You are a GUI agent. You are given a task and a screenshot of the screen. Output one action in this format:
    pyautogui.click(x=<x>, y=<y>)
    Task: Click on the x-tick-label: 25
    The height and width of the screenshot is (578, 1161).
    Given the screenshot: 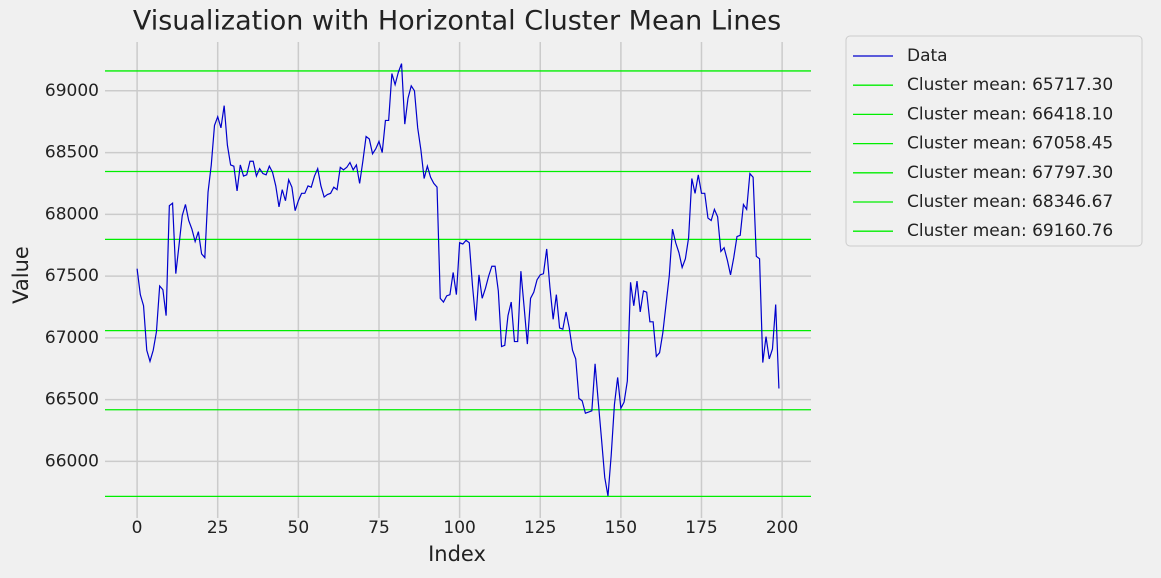 What is the action you would take?
    pyautogui.click(x=218, y=528)
    